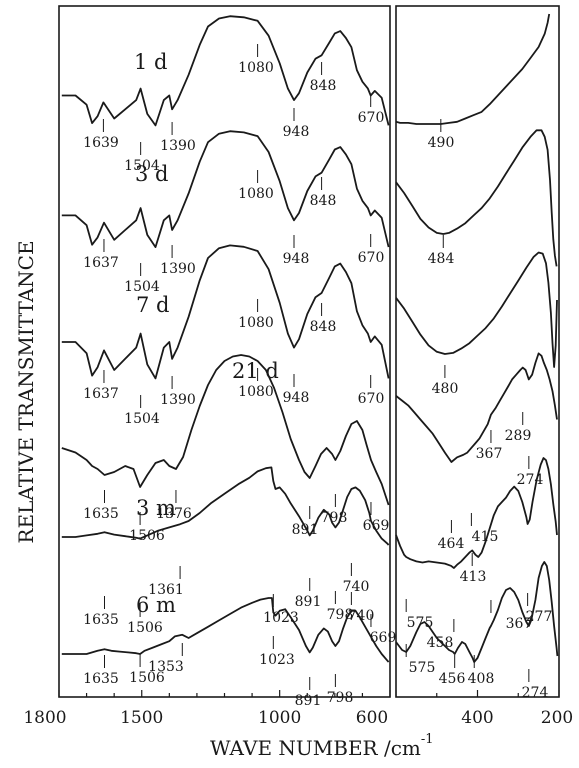 The image size is (579, 768). I want to click on band-label-1-670: 670, so click(371, 118).